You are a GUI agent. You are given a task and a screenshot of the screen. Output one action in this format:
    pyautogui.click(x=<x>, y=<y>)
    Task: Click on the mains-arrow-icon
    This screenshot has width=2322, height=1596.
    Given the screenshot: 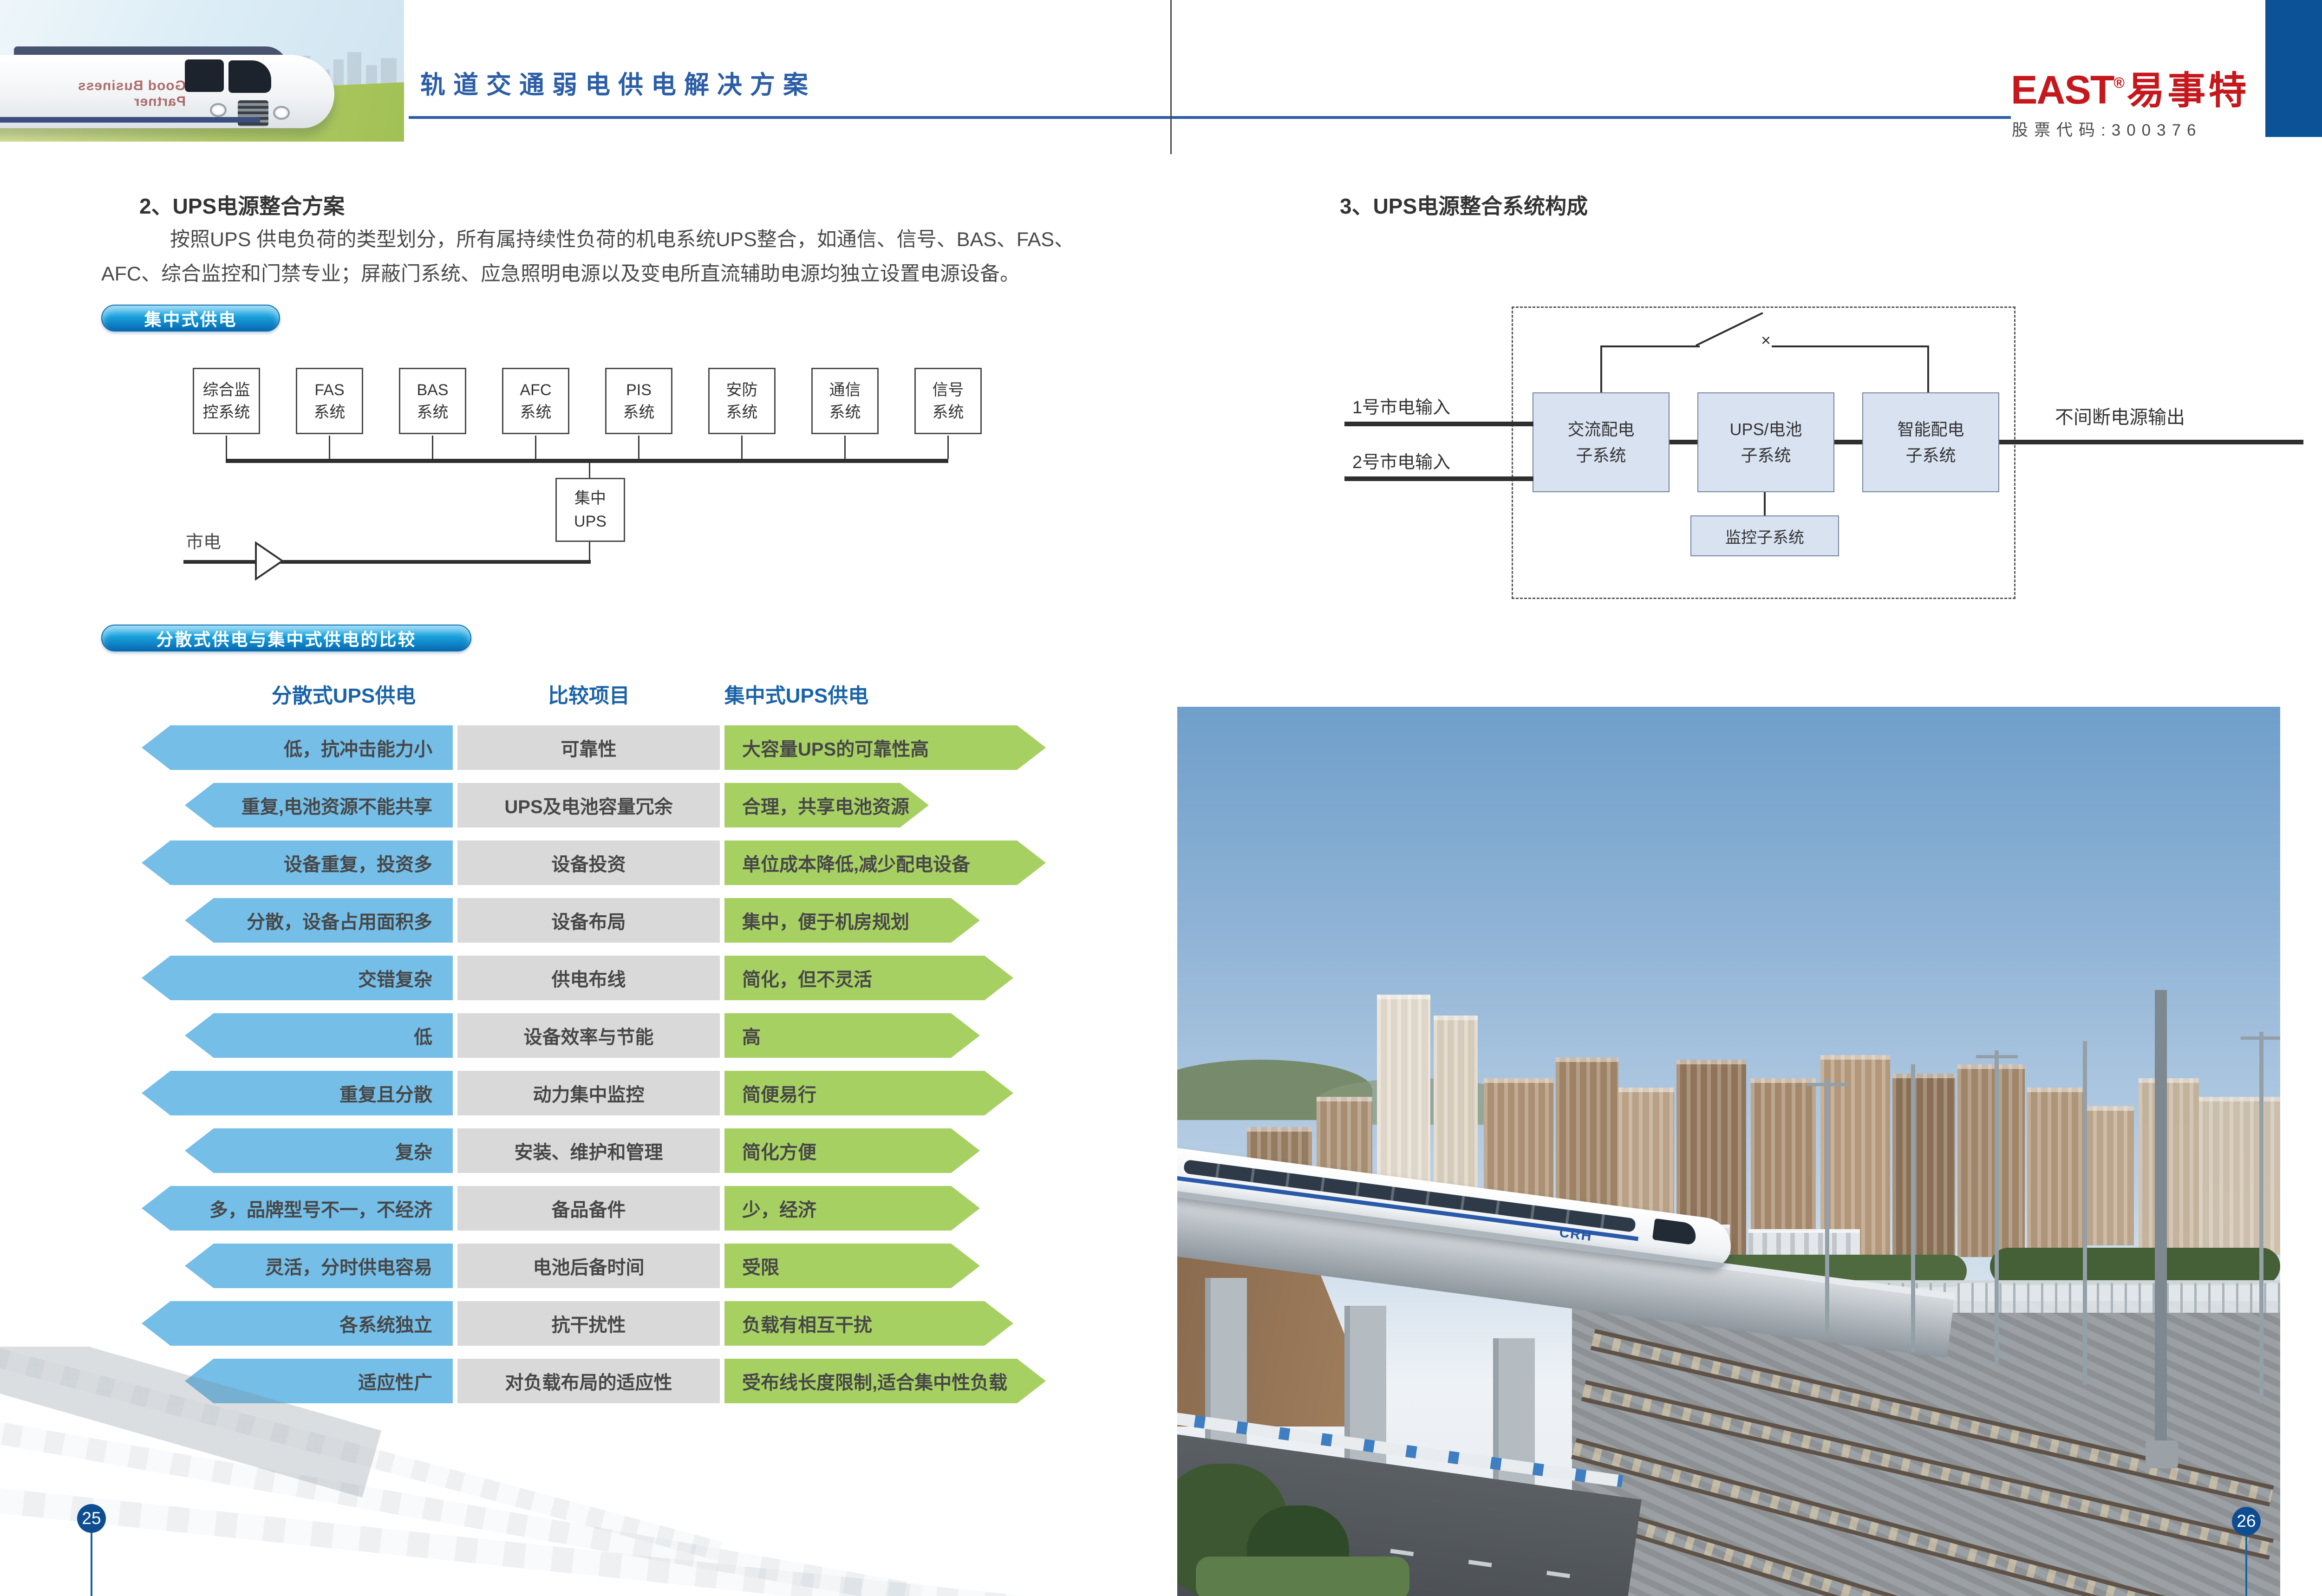 What is the action you would take?
    pyautogui.click(x=269, y=560)
    